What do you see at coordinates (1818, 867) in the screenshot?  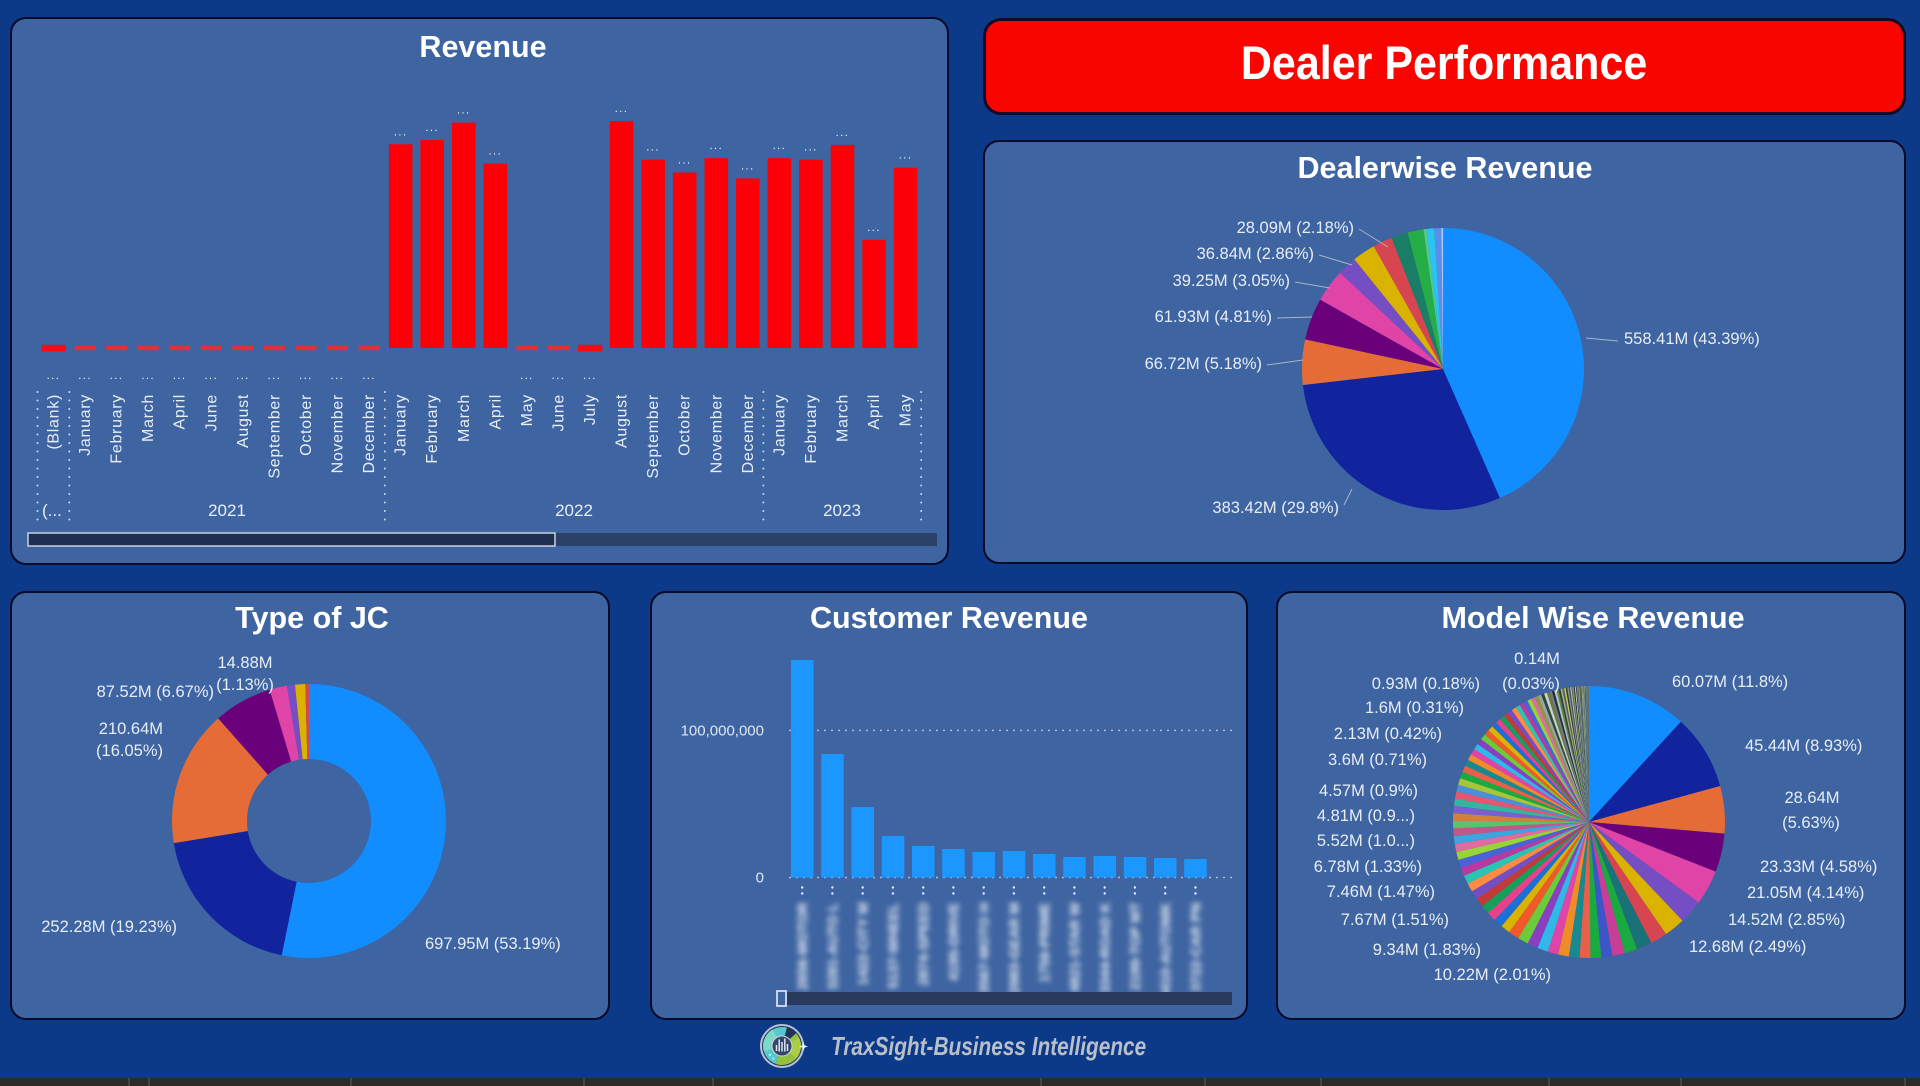 I see `svg-text: 23.33M (4.58%)` at bounding box center [1818, 867].